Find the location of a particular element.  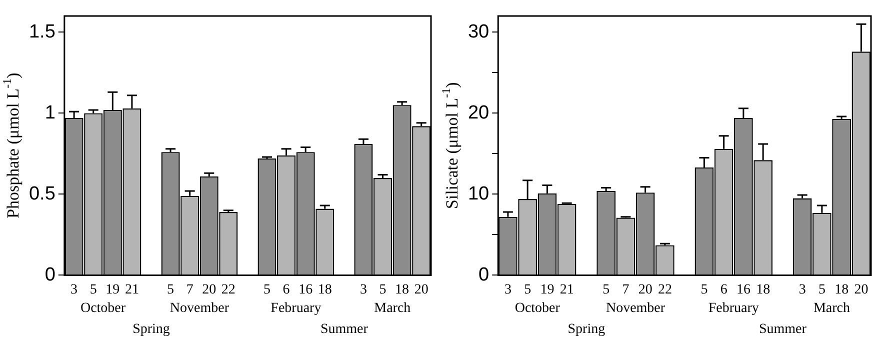

y-axis-title: Phosphate (μmol L-1) is located at coordinates (11, 145).